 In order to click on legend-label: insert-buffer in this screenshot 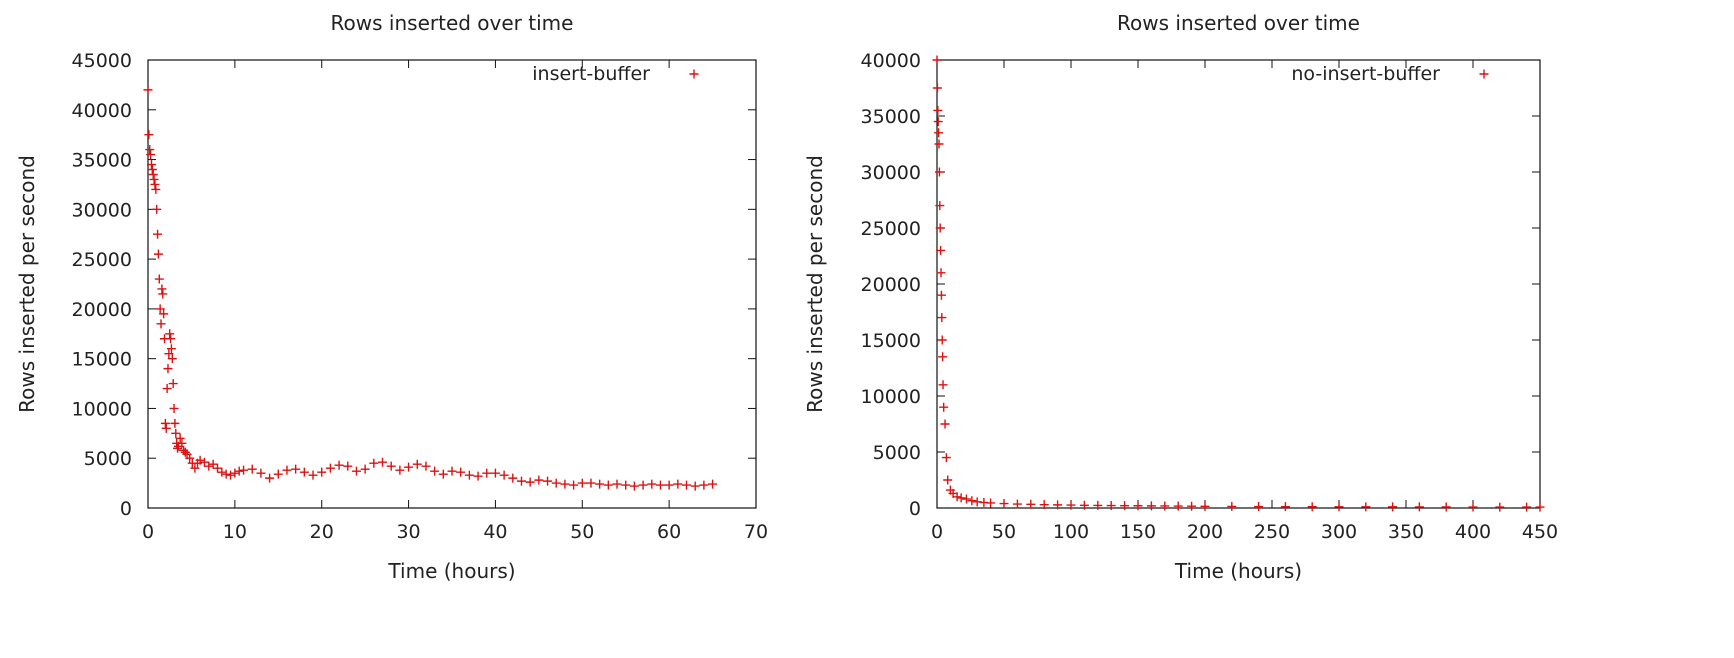, I will do `click(591, 74)`.